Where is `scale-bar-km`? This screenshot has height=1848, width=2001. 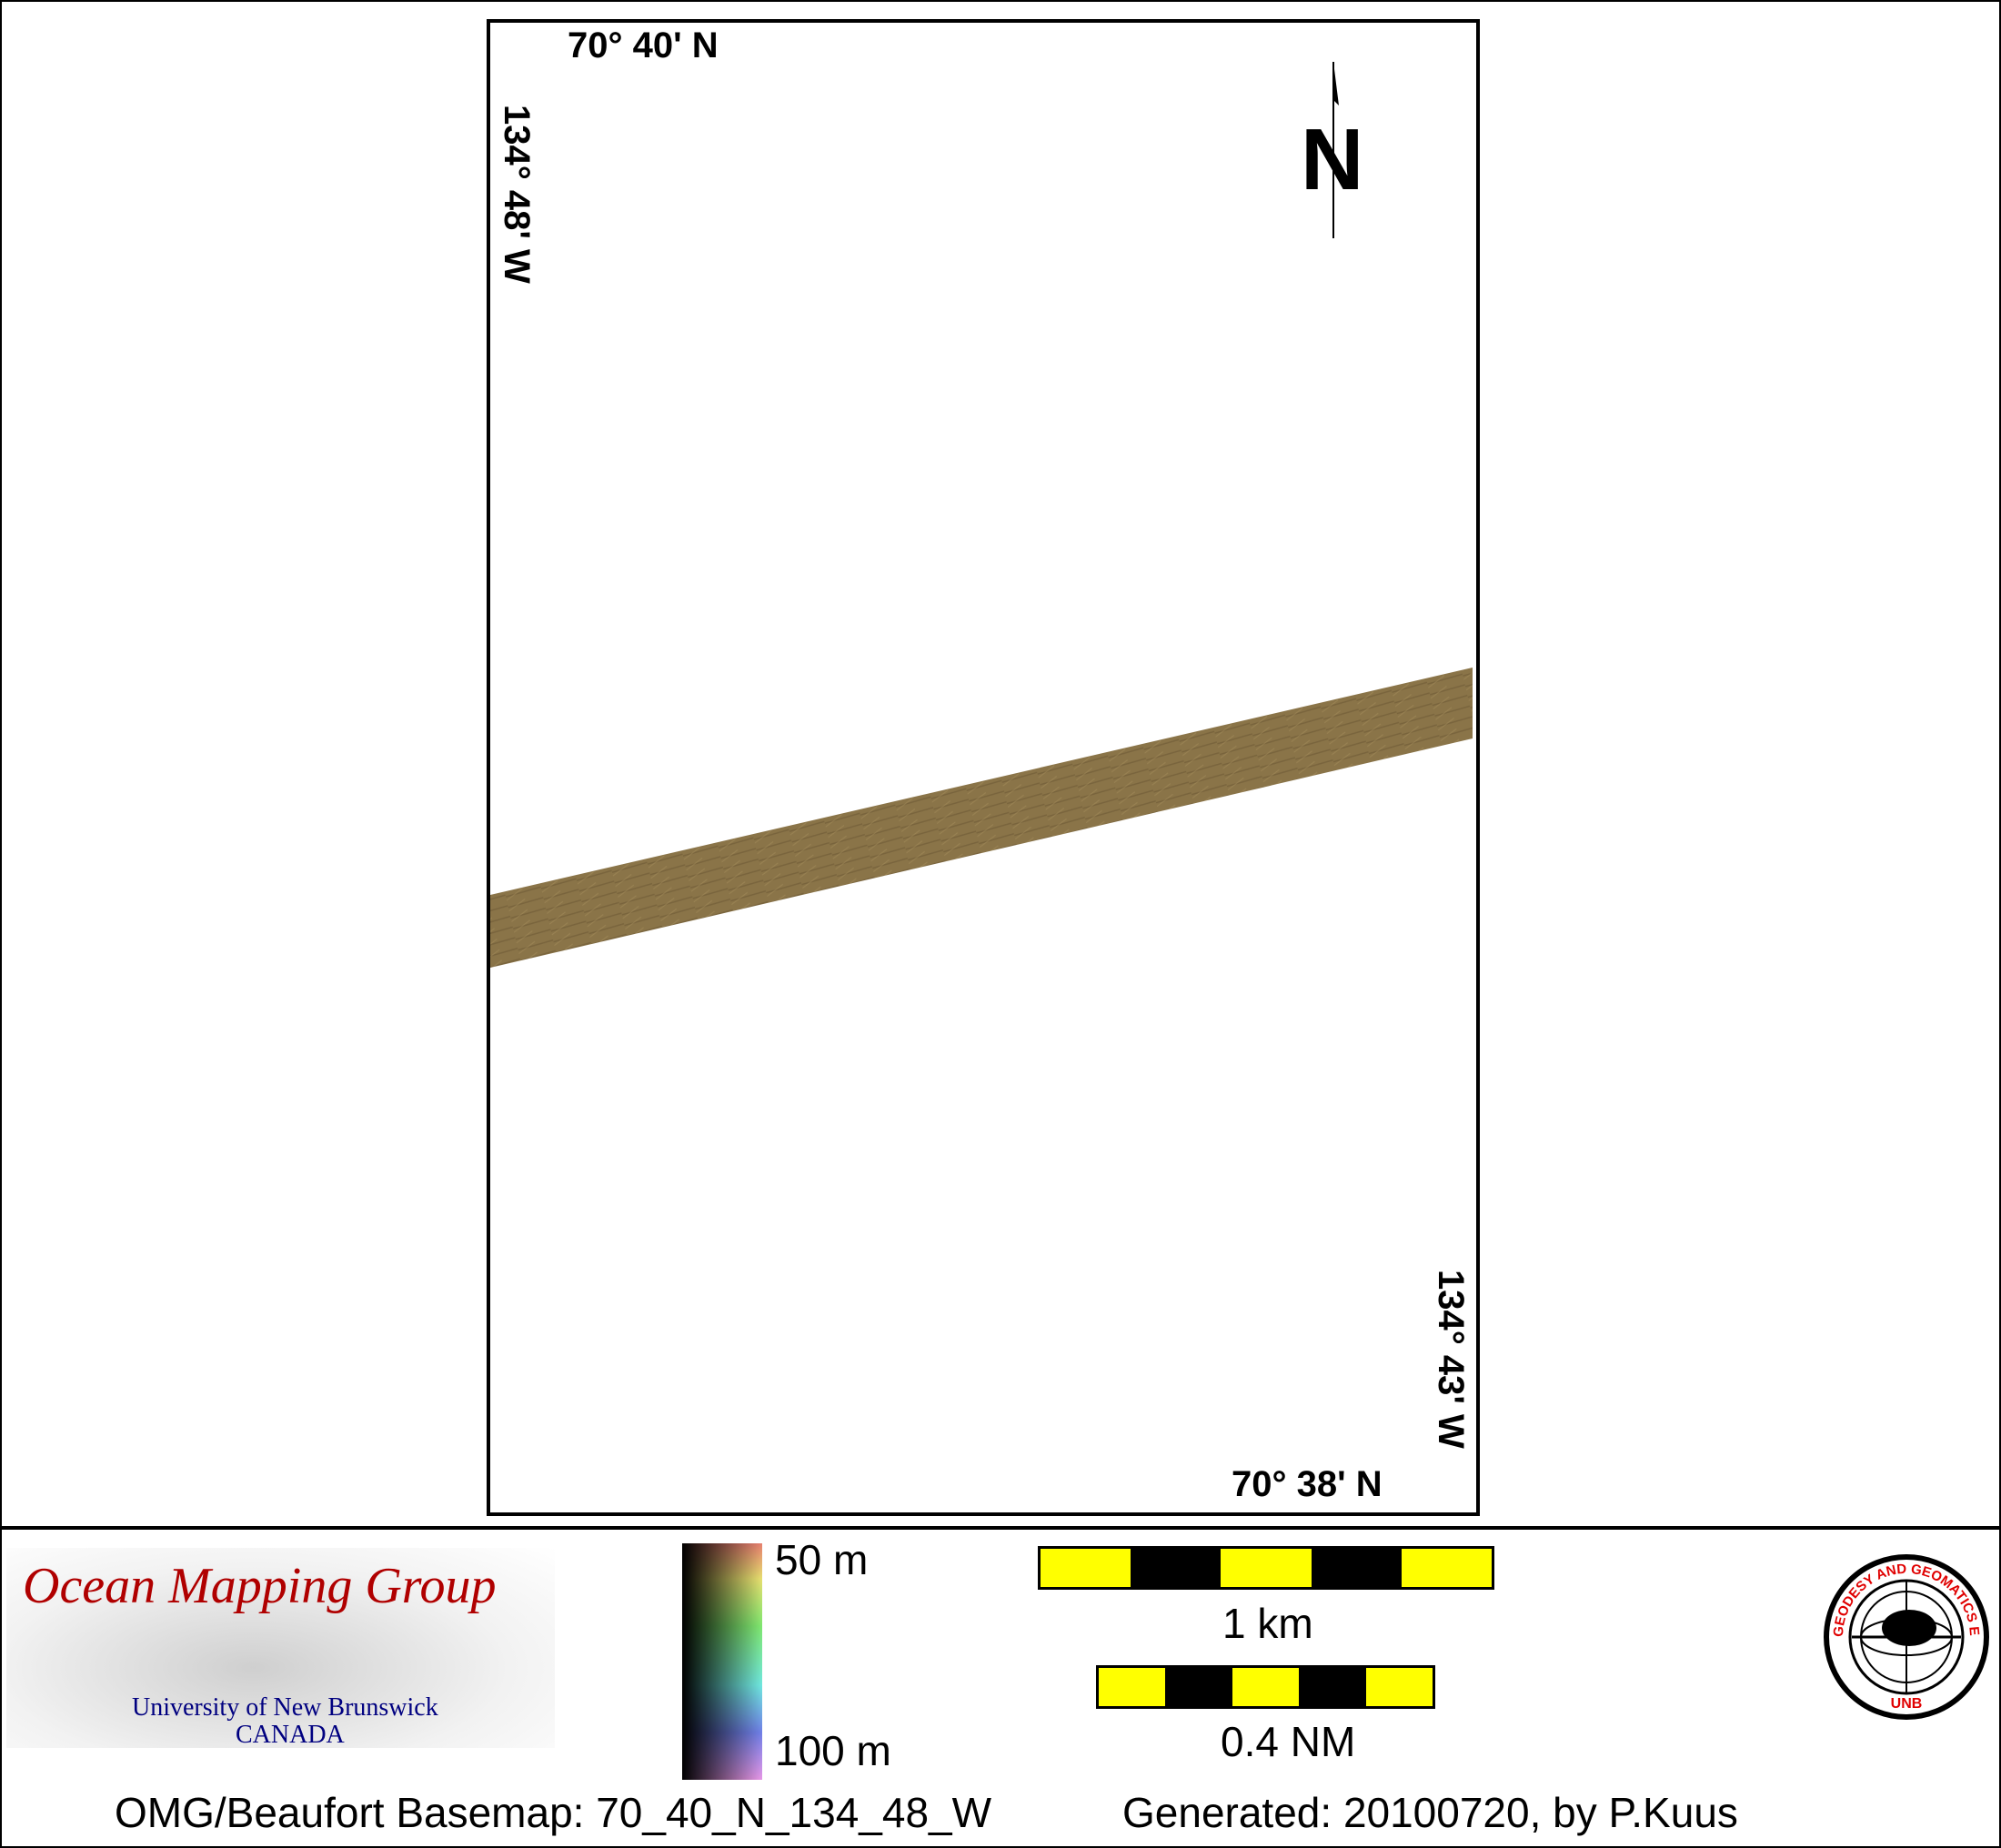 scale-bar-km is located at coordinates (1266, 1568).